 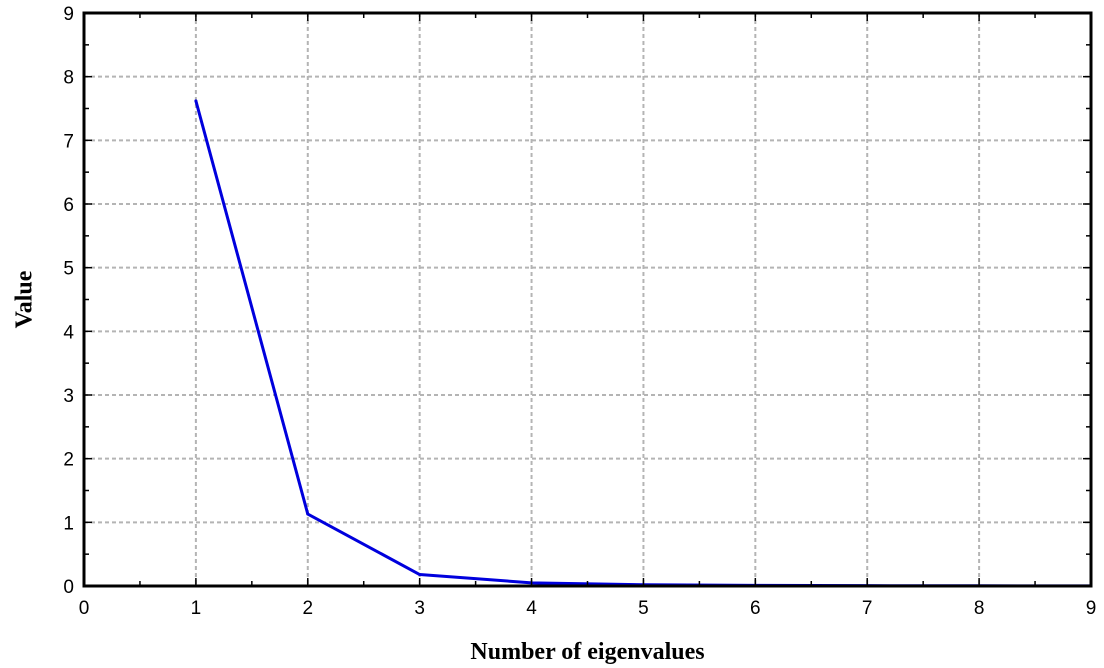 What do you see at coordinates (979, 608) in the screenshot?
I see `x-tick-label: 8` at bounding box center [979, 608].